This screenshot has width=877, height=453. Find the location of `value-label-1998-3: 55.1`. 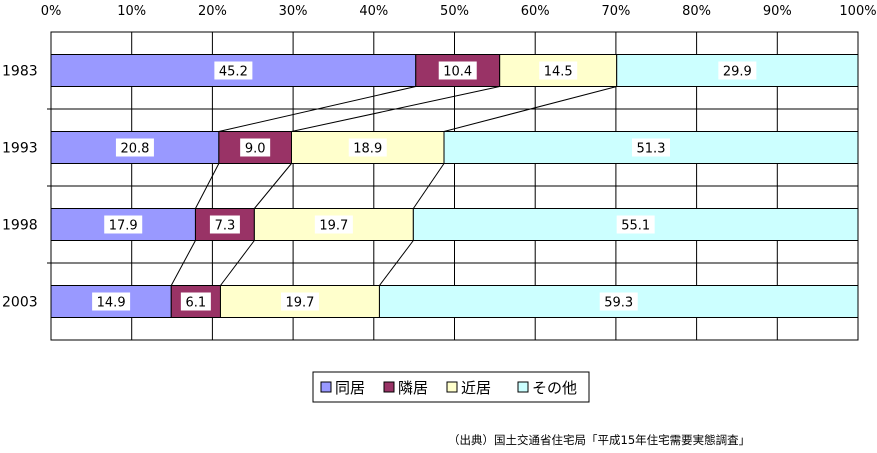

value-label-1998-3: 55.1 is located at coordinates (635, 226).